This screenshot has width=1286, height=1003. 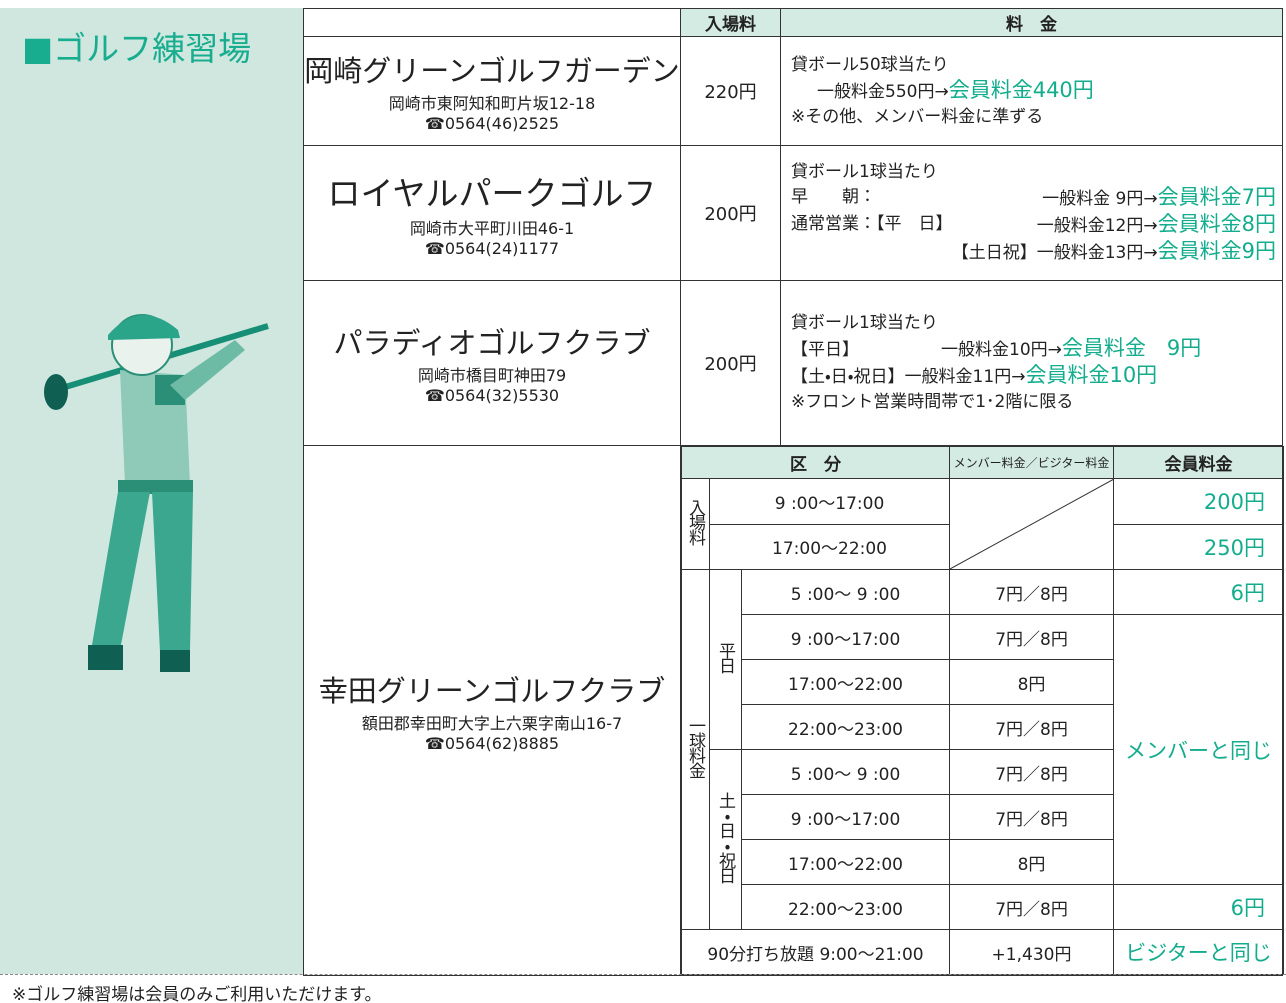 What do you see at coordinates (932, 402) in the screenshot?
I see `line: ※フロント営業時間帯で1･2階に限る` at bounding box center [932, 402].